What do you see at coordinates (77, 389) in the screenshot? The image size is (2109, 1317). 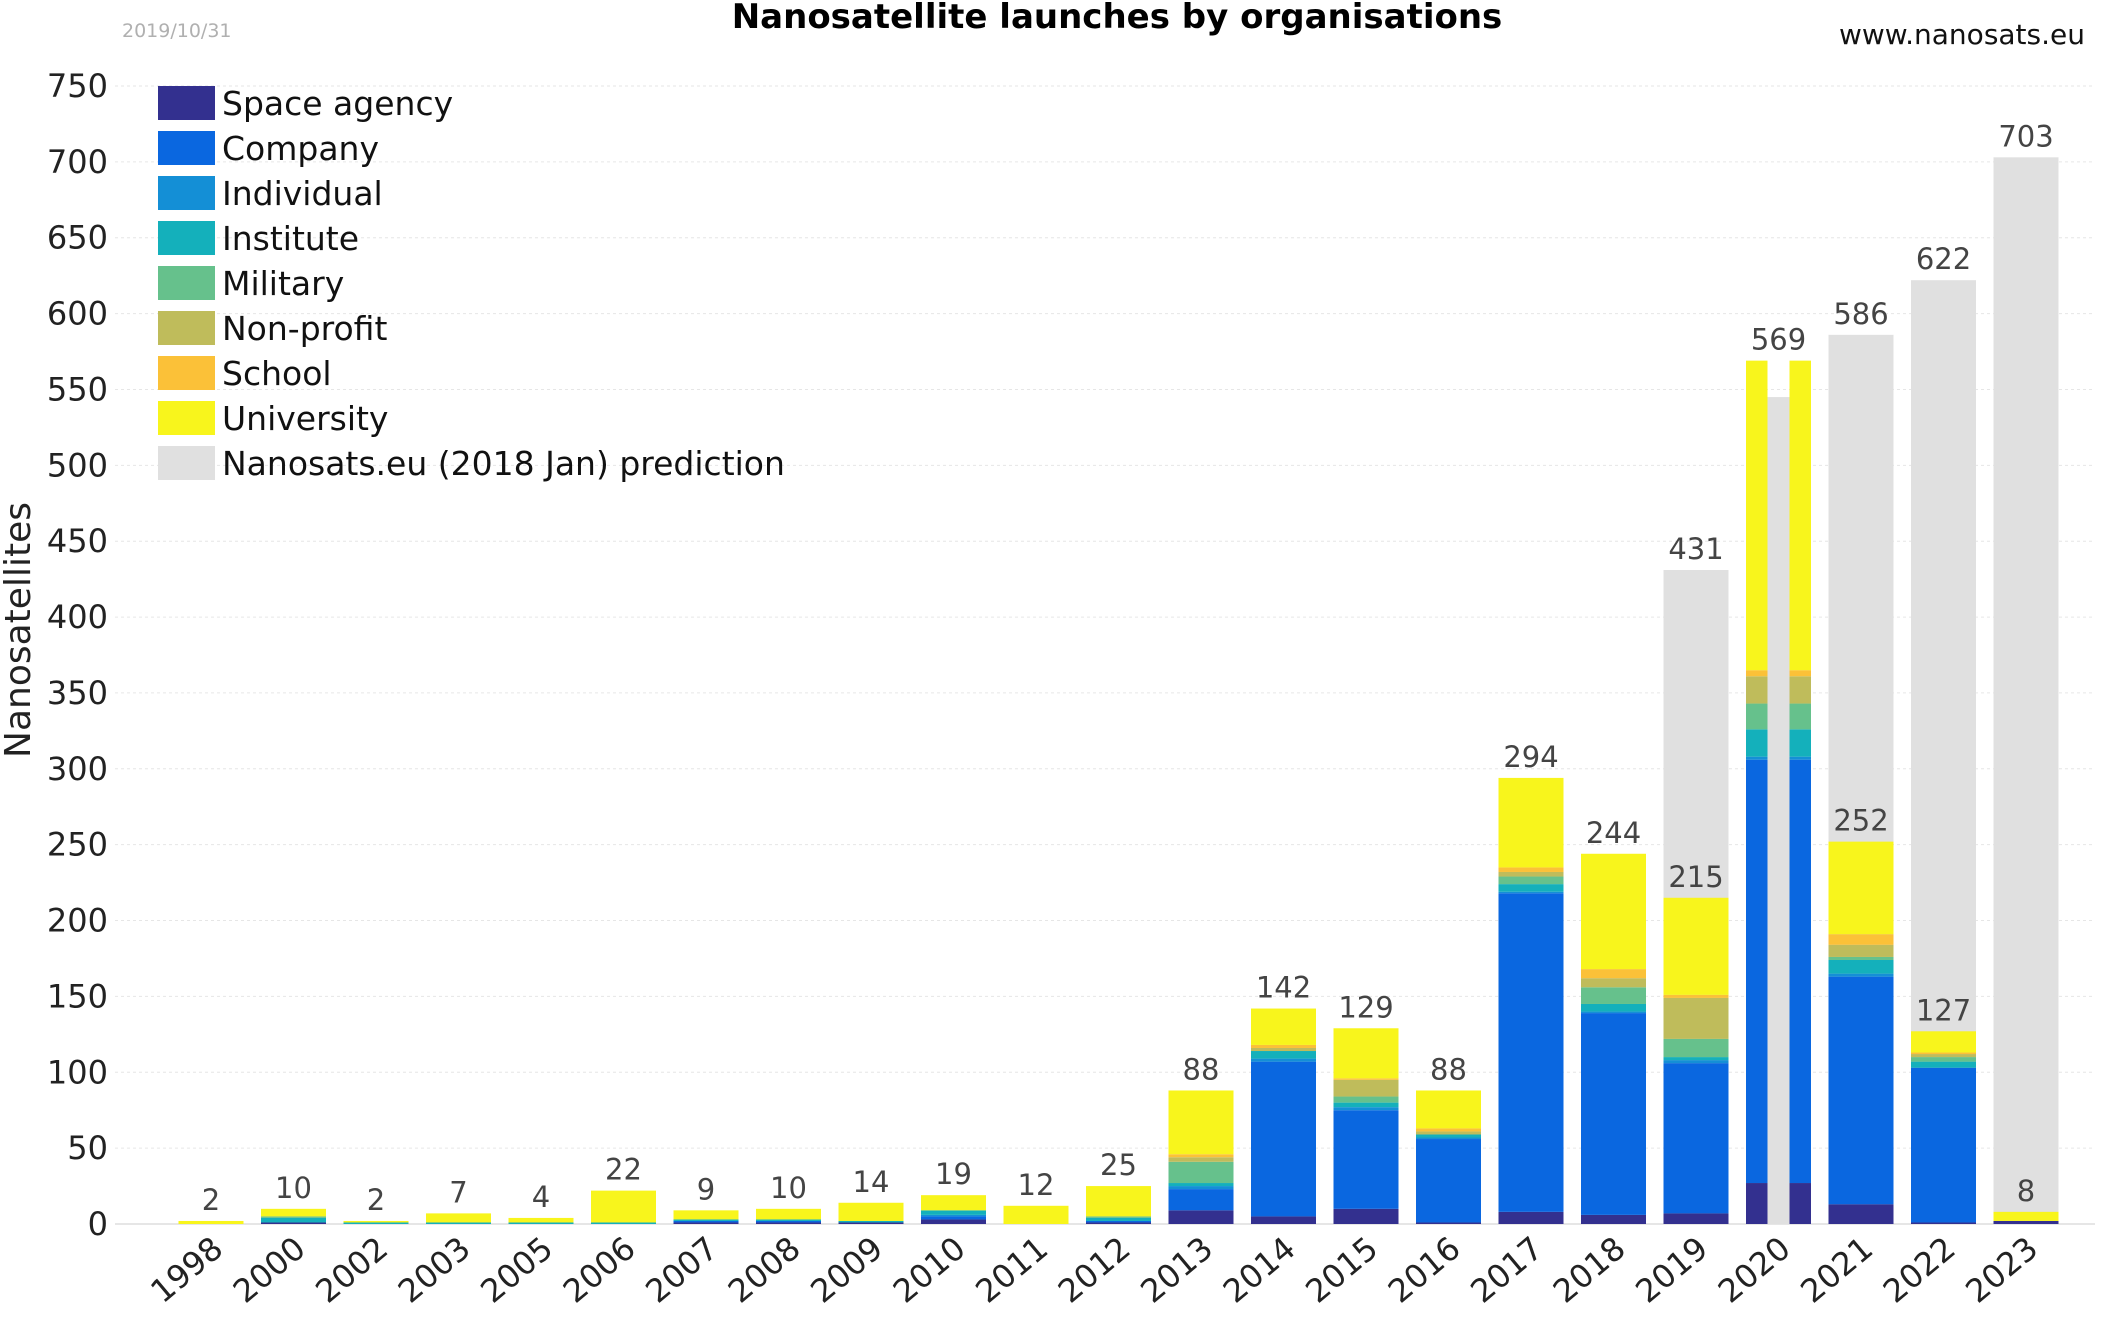 I see `y-tick-label: 550` at bounding box center [77, 389].